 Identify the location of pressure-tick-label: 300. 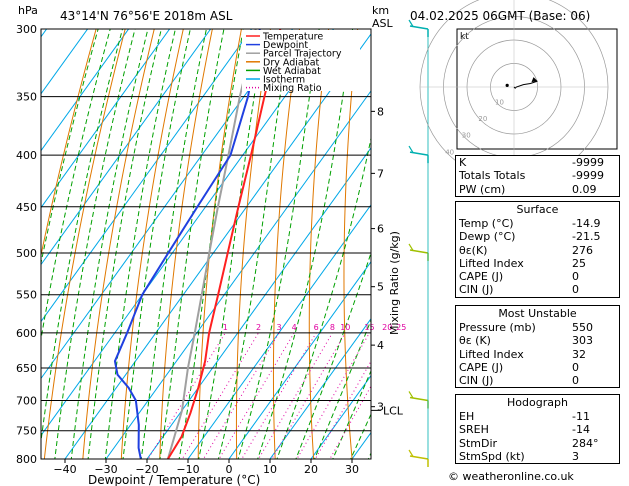
(26, 29).